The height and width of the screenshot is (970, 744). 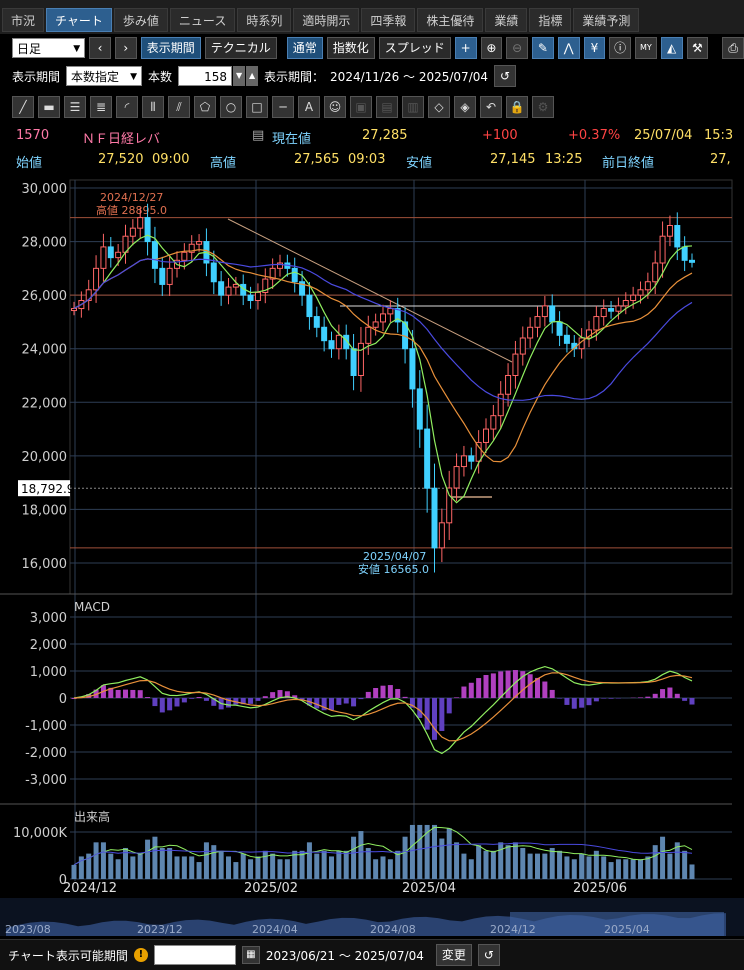 I want to click on plus-icon: +, so click(x=465, y=48).